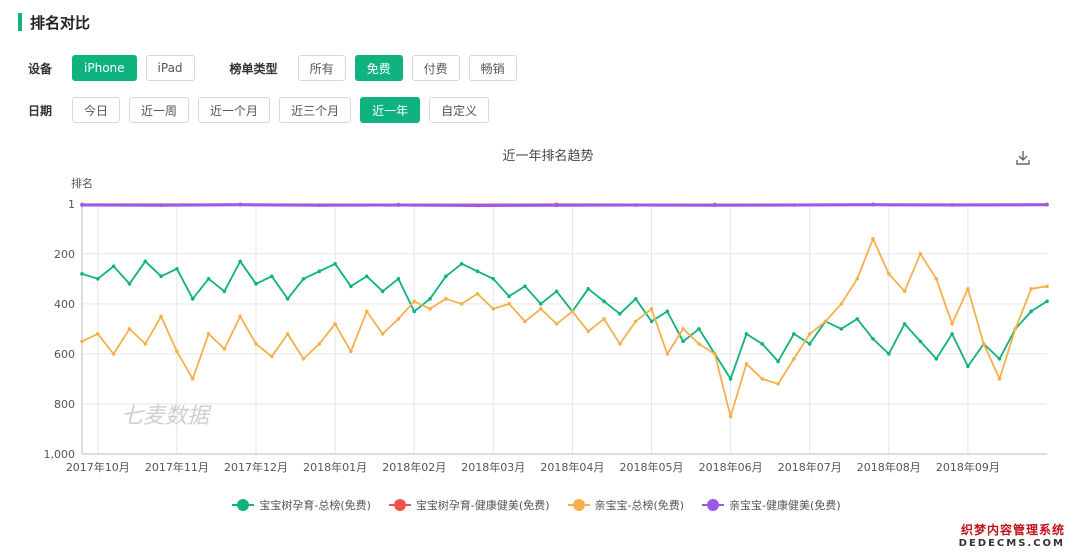 This screenshot has height=555, width=1073. I want to click on x-tick-label: 2018年04月, so click(572, 467).